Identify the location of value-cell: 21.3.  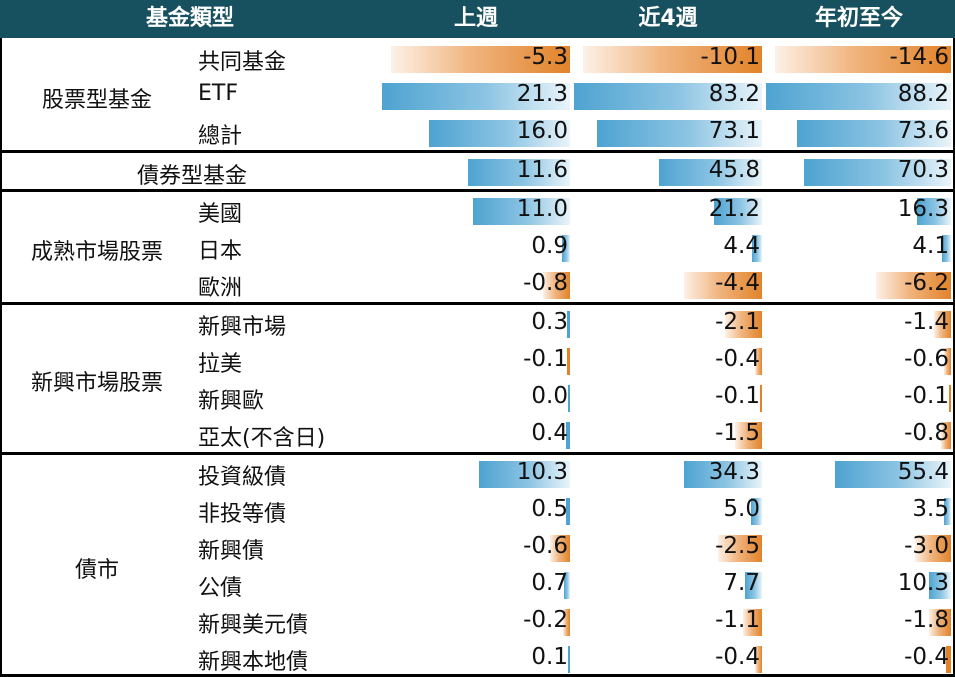
(542, 94).